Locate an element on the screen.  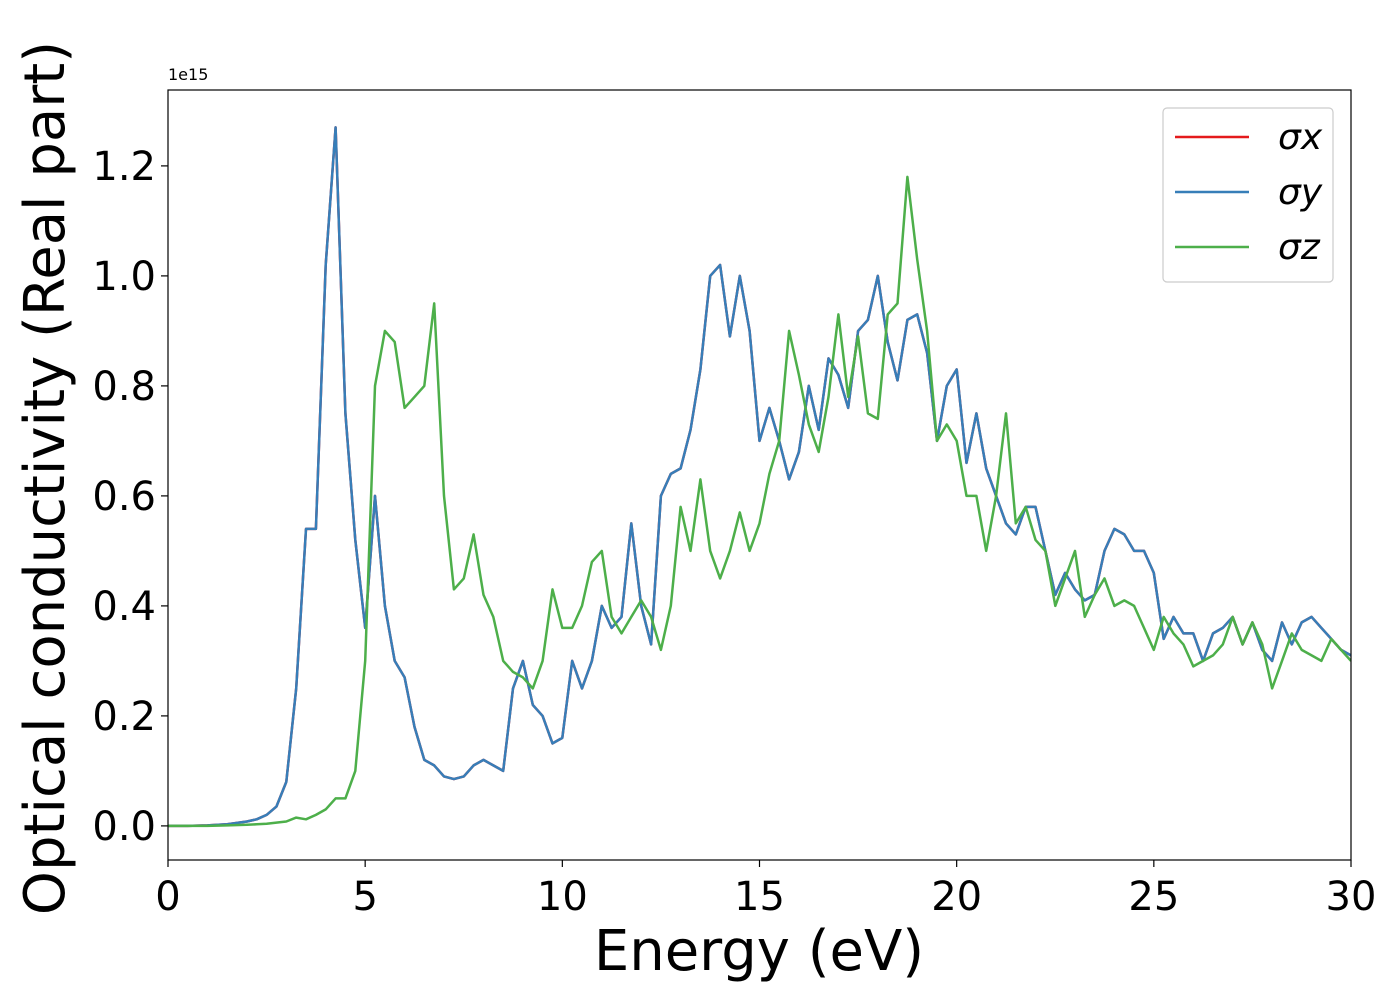
y-tick-label: 1.2 is located at coordinates (124, 167).